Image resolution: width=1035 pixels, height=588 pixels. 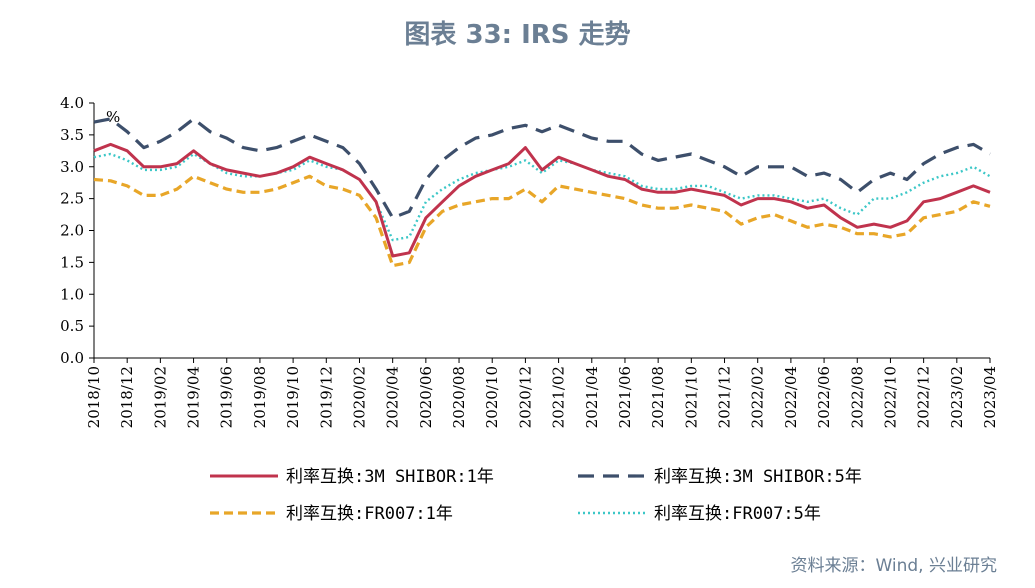 I want to click on y-axis-unit-label: %, so click(x=113, y=117).